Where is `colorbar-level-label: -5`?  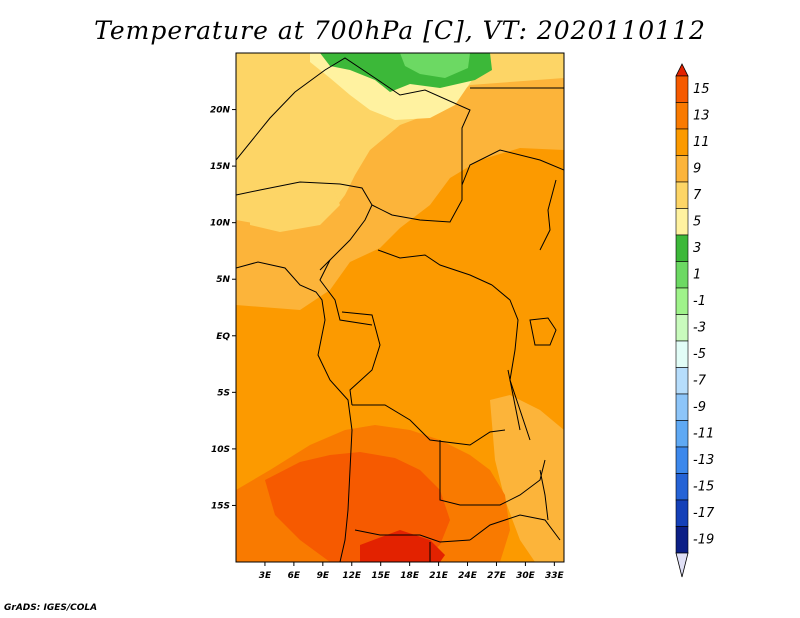
colorbar-level-label: -5 is located at coordinates (699, 354).